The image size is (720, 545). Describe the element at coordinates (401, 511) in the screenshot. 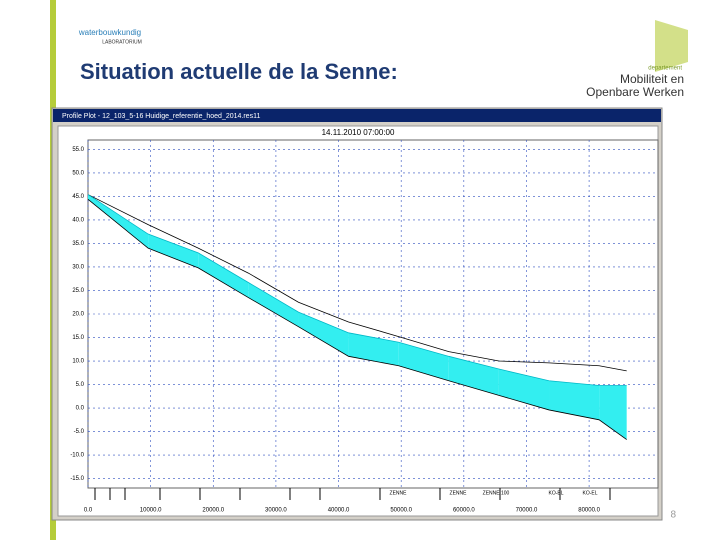

I see `x-tick-label: 50000.0` at that location.